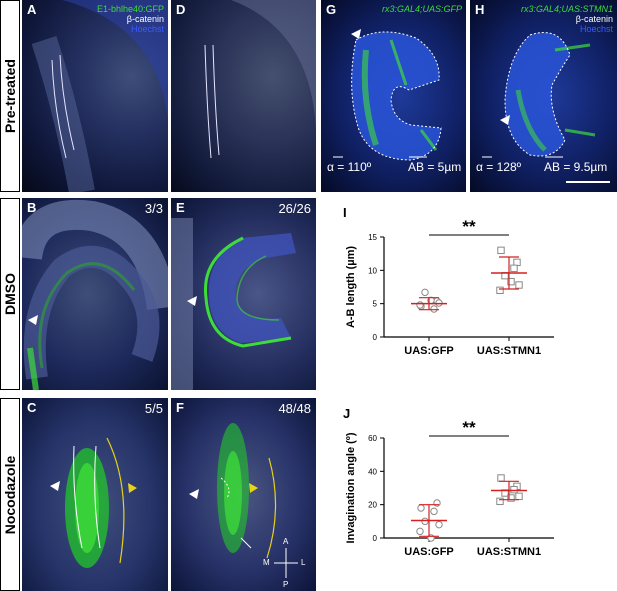 This screenshot has width=617, height=591. What do you see at coordinates (93, 502) in the screenshot?
I see `panel-c-tissue` at bounding box center [93, 502].